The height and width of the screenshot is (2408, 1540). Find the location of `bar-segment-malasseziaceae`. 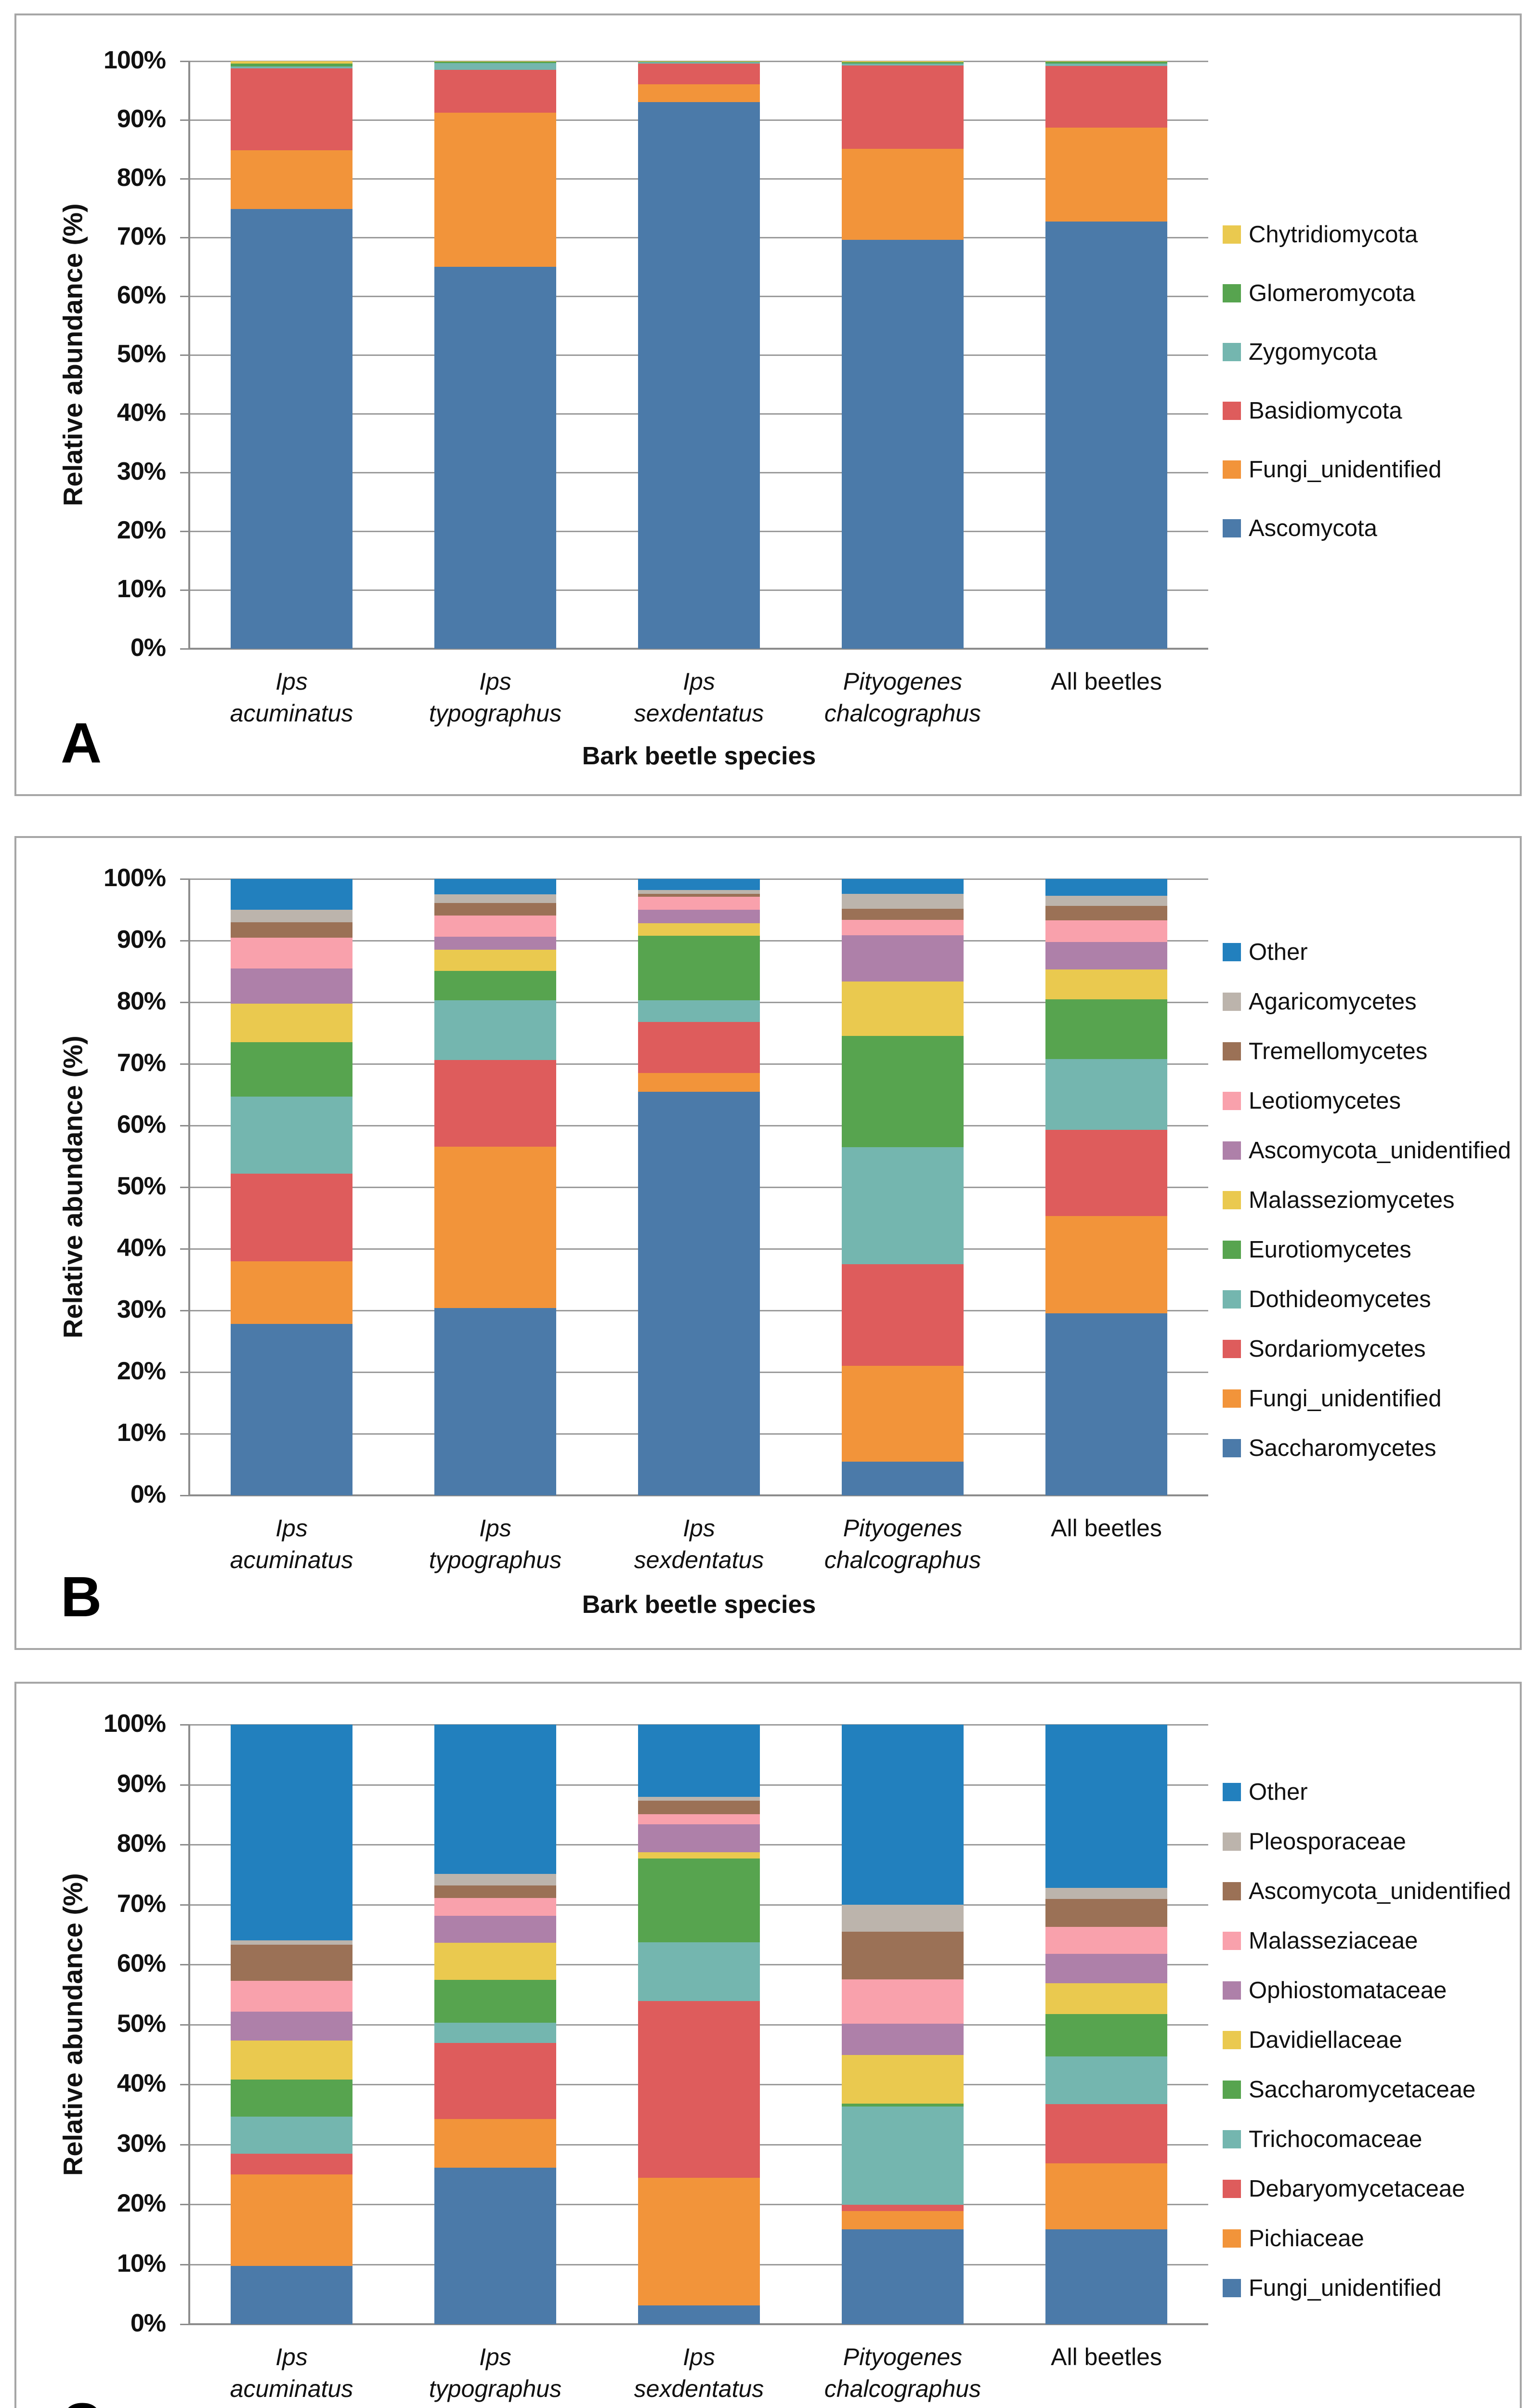

bar-segment-malasseziaceae is located at coordinates (699, 1819).